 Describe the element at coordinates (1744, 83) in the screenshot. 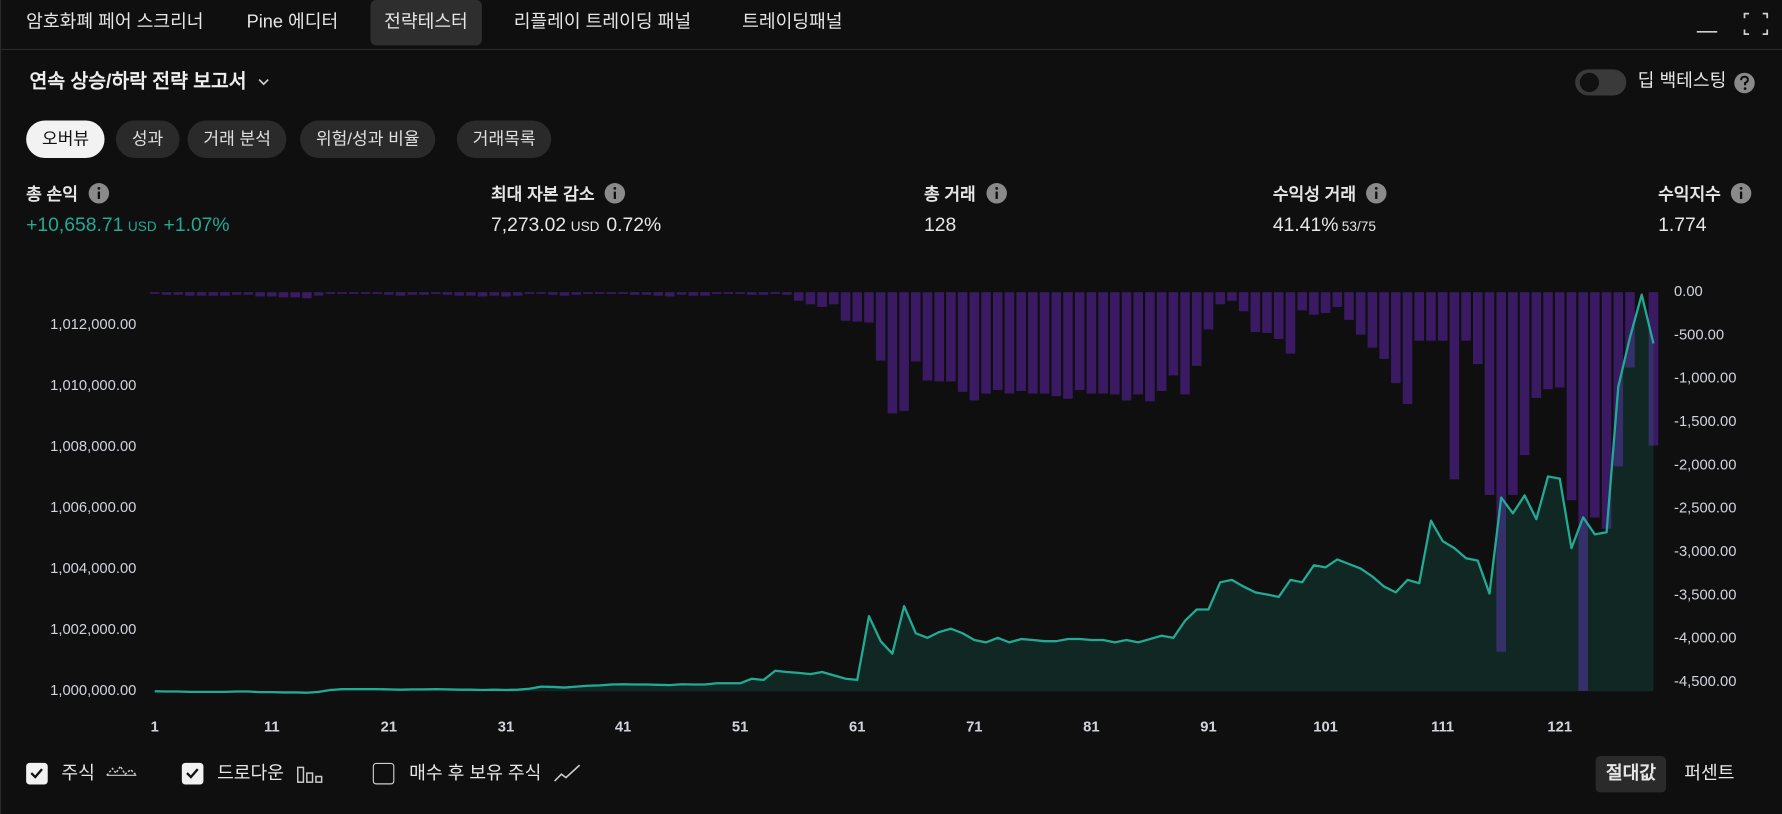

I see `help-icon` at that location.